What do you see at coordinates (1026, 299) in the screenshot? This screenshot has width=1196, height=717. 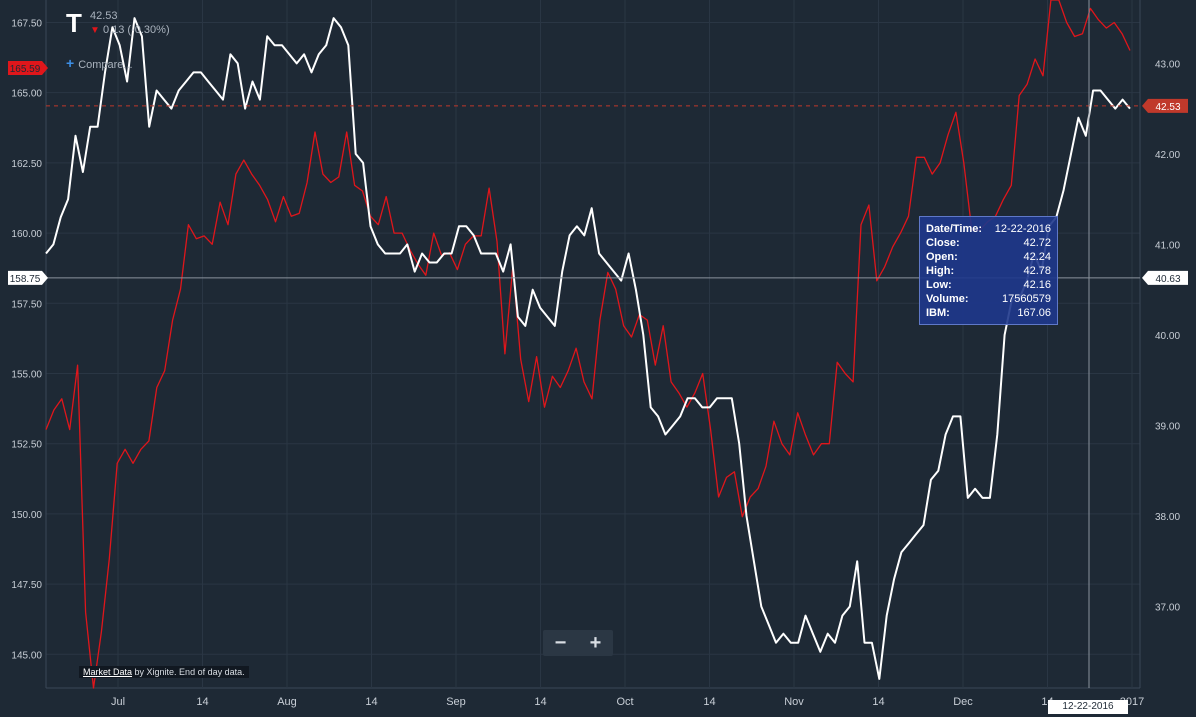 I see `tooltip-value: 17560579` at bounding box center [1026, 299].